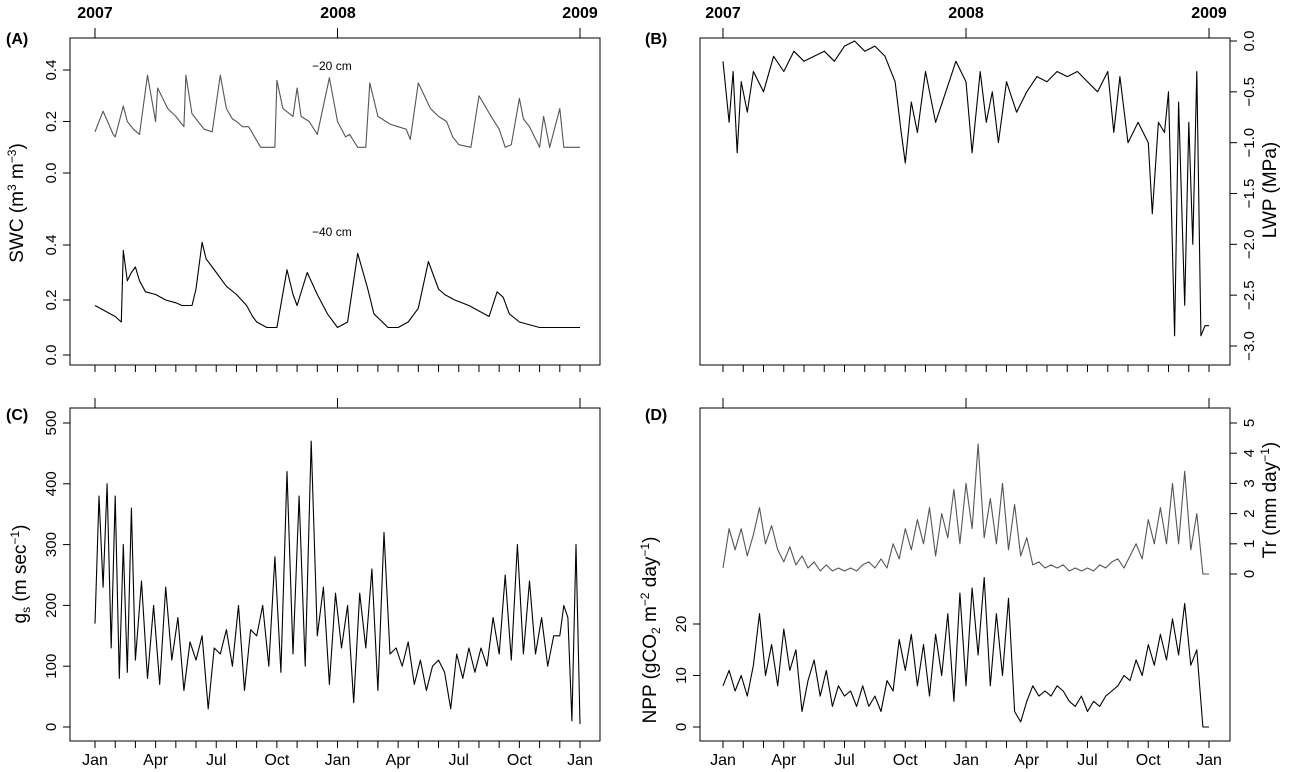  I want to click on year-label-2007-right: 2007, so click(723, 13).